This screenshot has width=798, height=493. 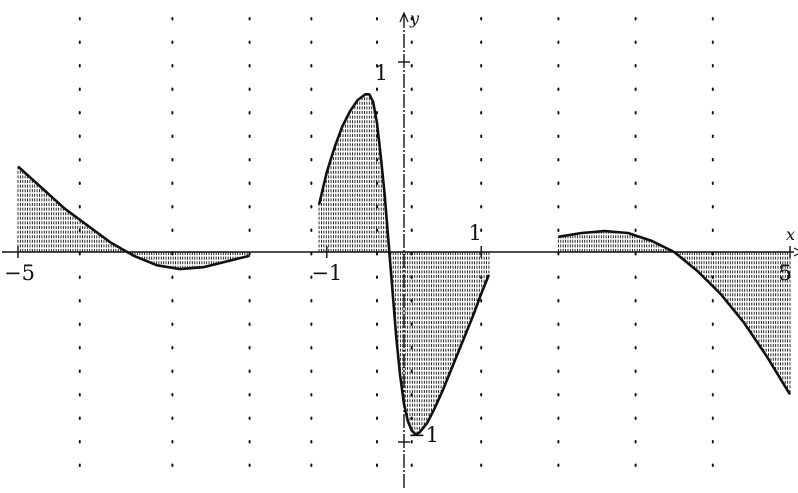 What do you see at coordinates (381, 73) in the screenshot?
I see `y-tick-label: 1` at bounding box center [381, 73].